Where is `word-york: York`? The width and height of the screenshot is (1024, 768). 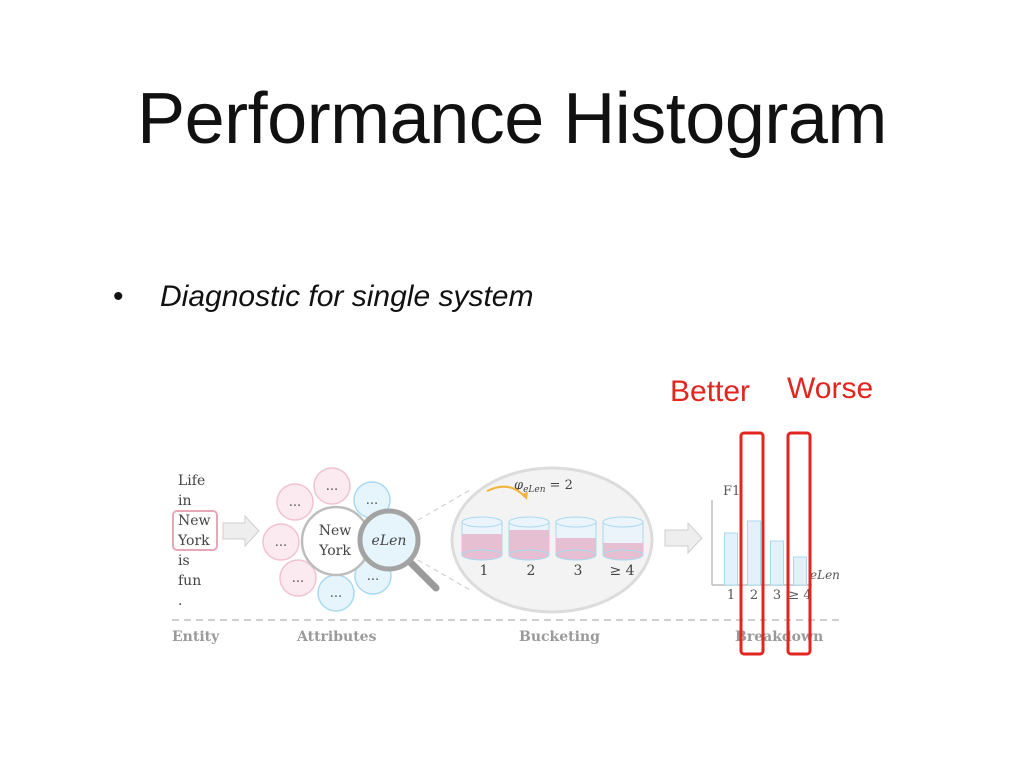 word-york: York is located at coordinates (193, 541).